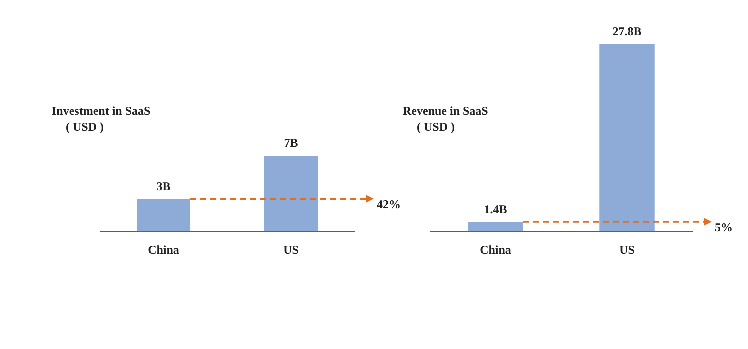  I want to click on text: 5%, so click(724, 227).